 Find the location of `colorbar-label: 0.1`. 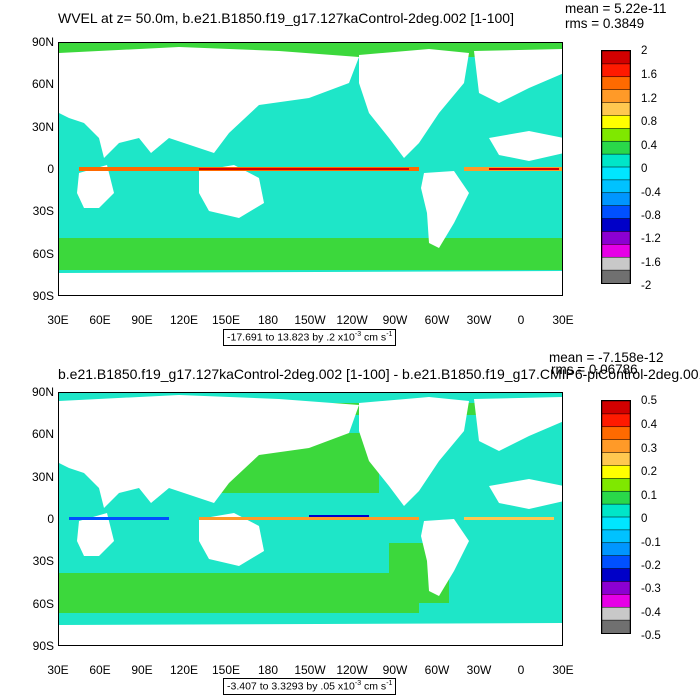

colorbar-label: 0.1 is located at coordinates (649, 496).